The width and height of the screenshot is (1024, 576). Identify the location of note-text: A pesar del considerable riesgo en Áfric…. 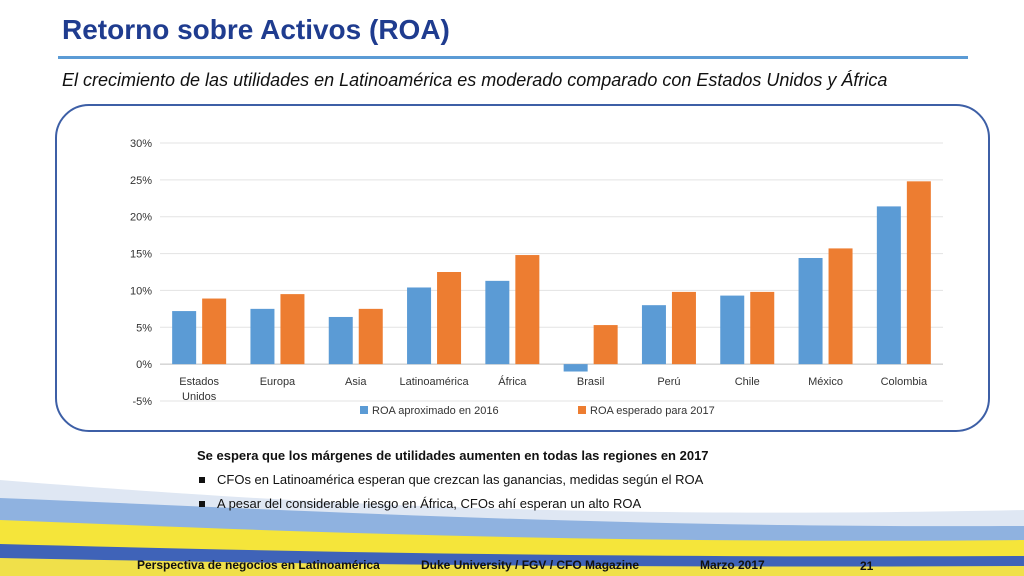
(429, 503).